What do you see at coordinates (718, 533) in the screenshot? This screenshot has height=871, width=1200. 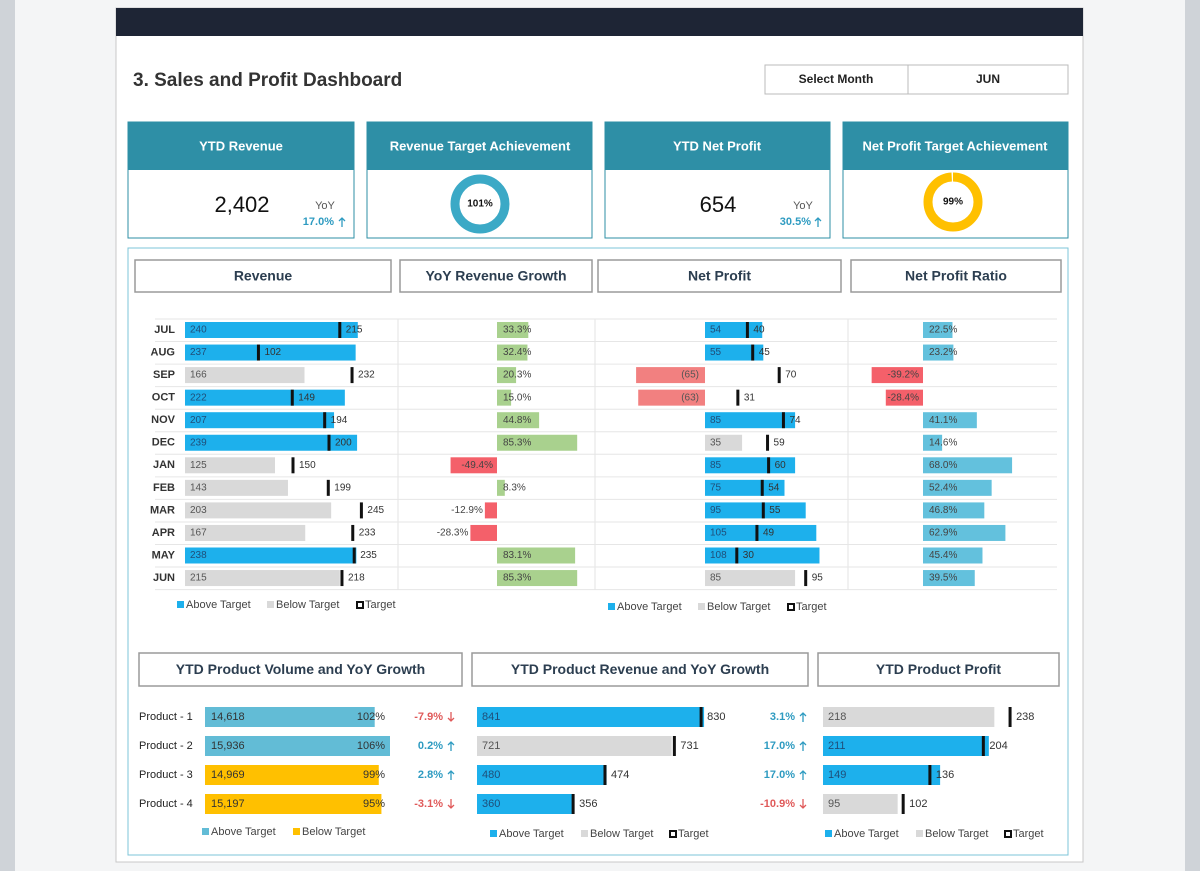 I see `value-label: 105` at bounding box center [718, 533].